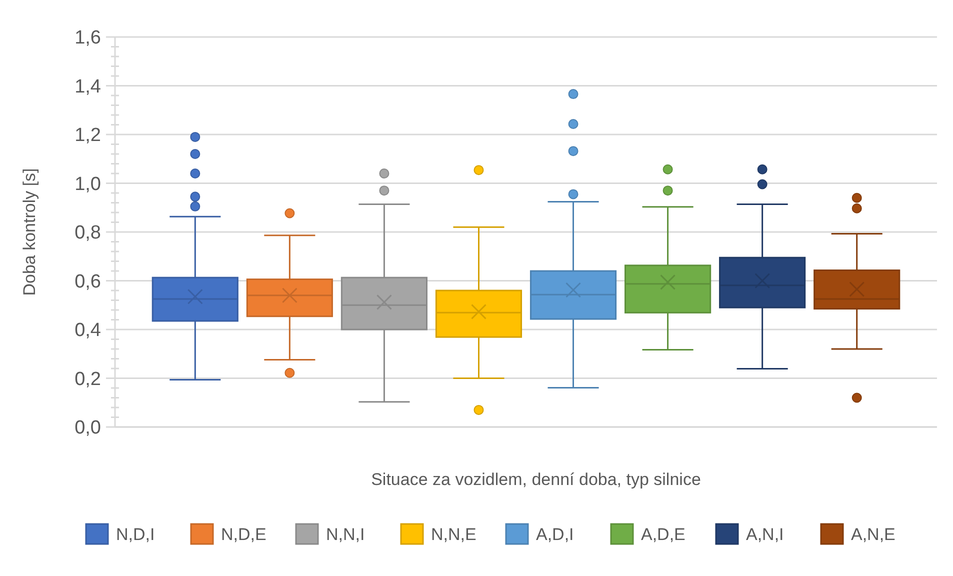 This screenshot has width=953, height=576. What do you see at coordinates (87, 281) in the screenshot?
I see `y-tick-label: 0,6` at bounding box center [87, 281].